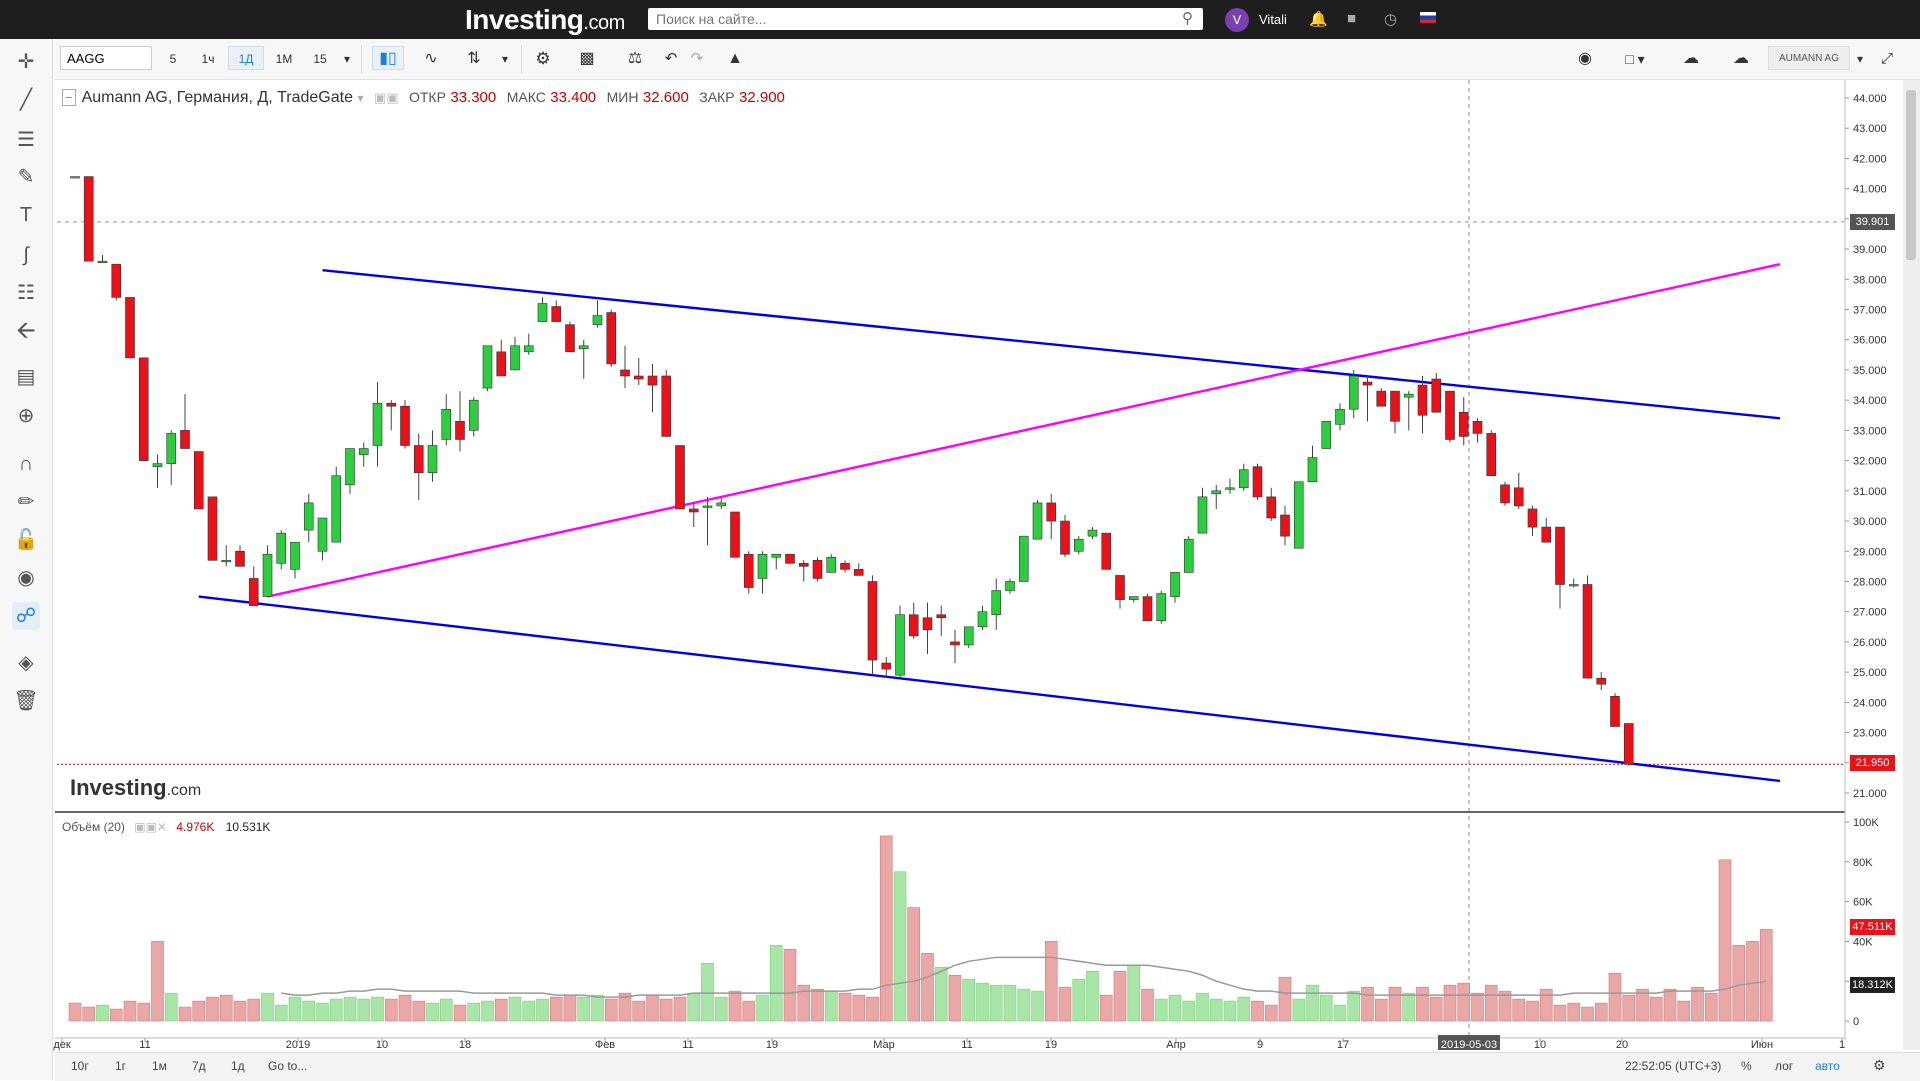 Image resolution: width=1920 pixels, height=1081 pixels. What do you see at coordinates (26, 540) in the screenshot?
I see `lock-icon: 🔓` at bounding box center [26, 540].